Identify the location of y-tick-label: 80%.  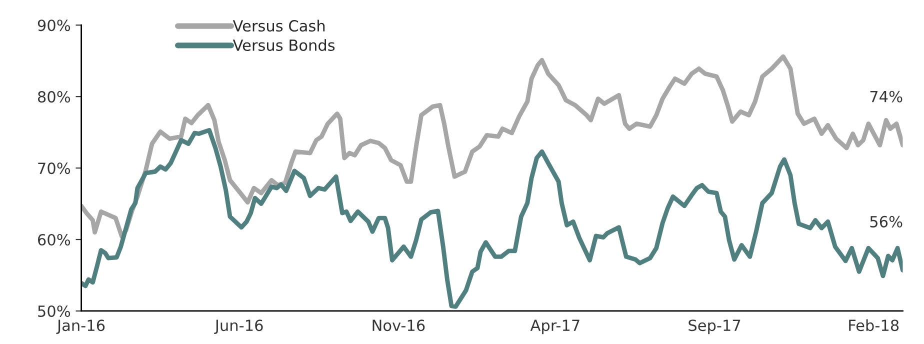
(54, 97).